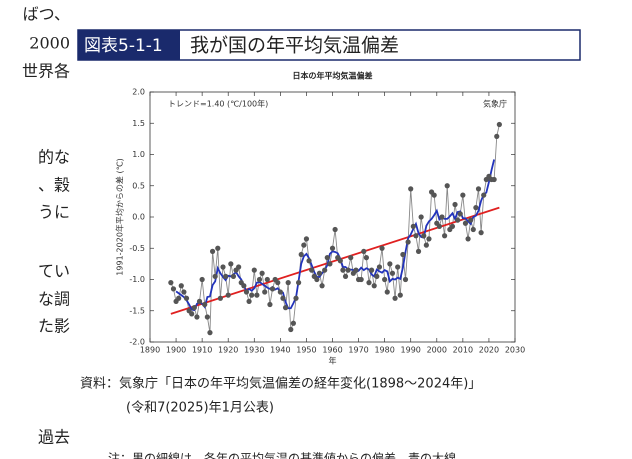  What do you see at coordinates (294, 46) in the screenshot?
I see `figure-title: 我が国の年平均気温偏差` at bounding box center [294, 46].